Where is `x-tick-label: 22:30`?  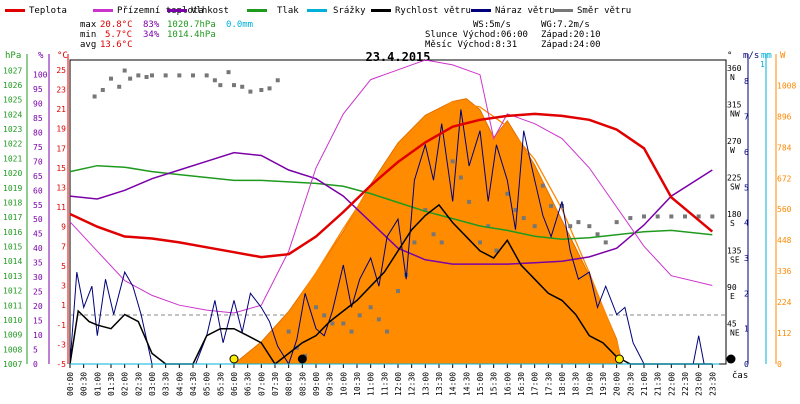 x-tick-label: 22:30 is located at coordinates (685, 384).